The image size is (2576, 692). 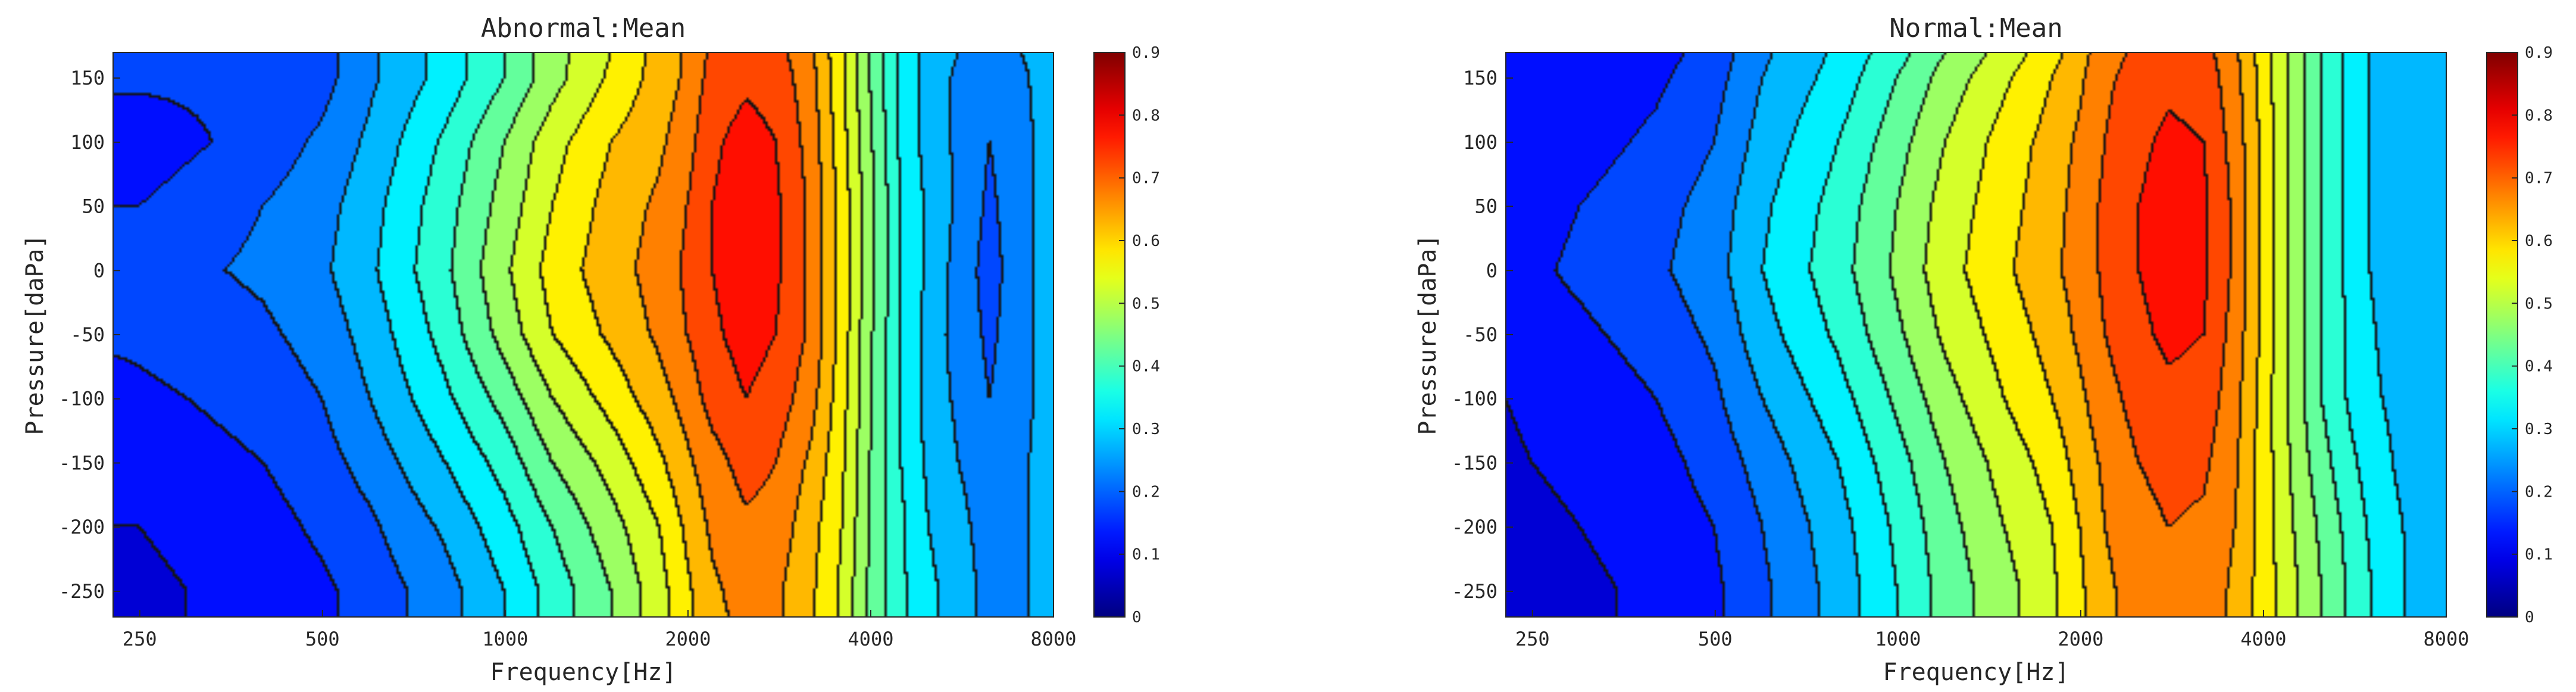 What do you see at coordinates (1975, 28) in the screenshot?
I see `chart-title: Normal:Mean` at bounding box center [1975, 28].